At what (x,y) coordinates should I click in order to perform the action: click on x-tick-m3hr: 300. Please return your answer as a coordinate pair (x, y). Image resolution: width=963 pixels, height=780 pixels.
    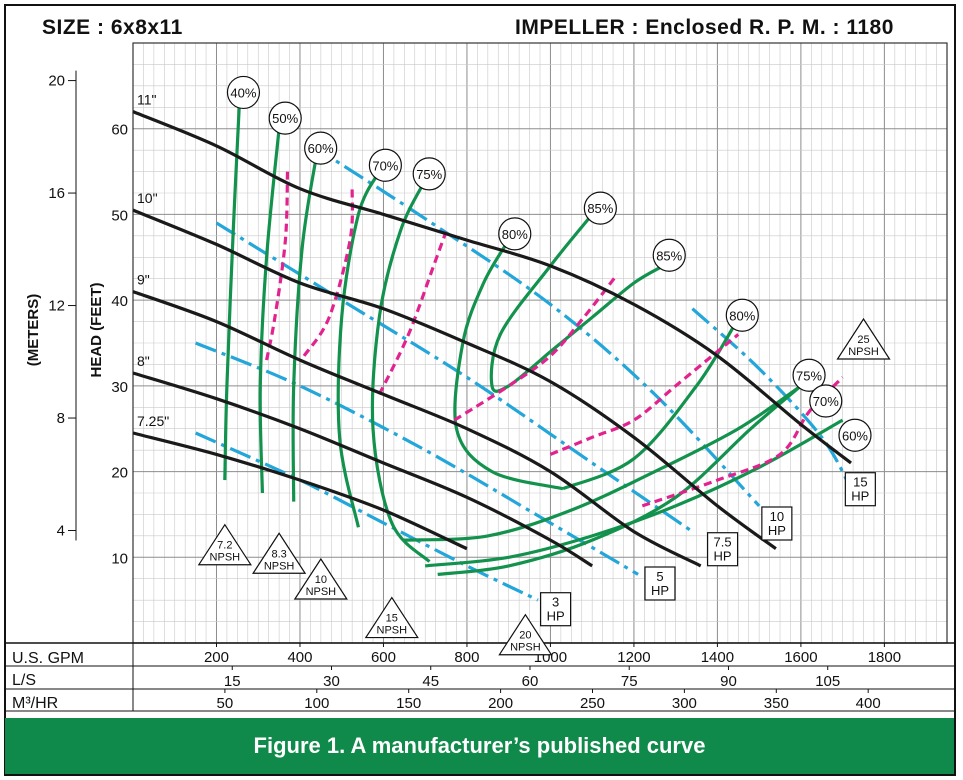
    Looking at the image, I should click on (684, 703).